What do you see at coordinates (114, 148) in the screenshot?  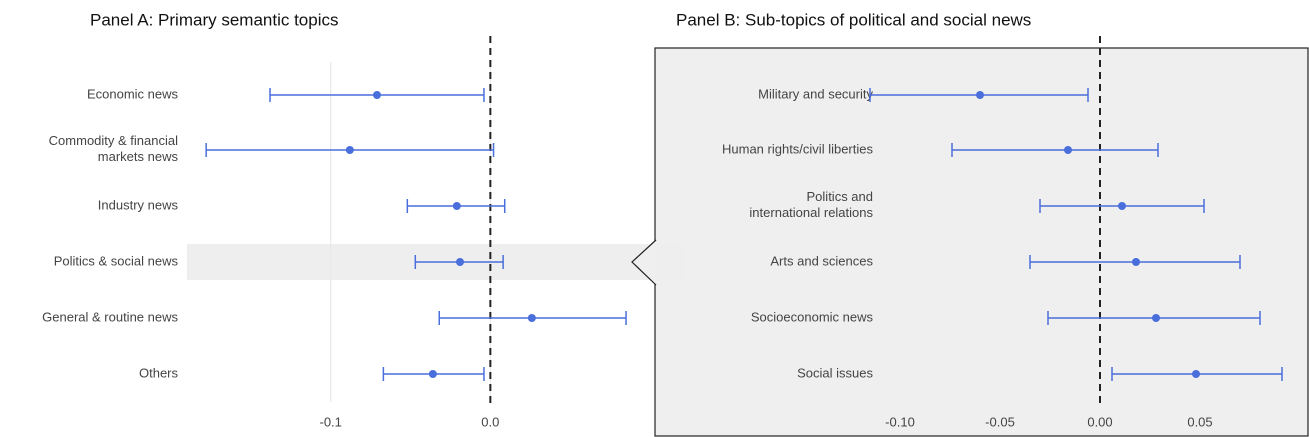 I see `category-label: Commodity & financial markets news` at bounding box center [114, 148].